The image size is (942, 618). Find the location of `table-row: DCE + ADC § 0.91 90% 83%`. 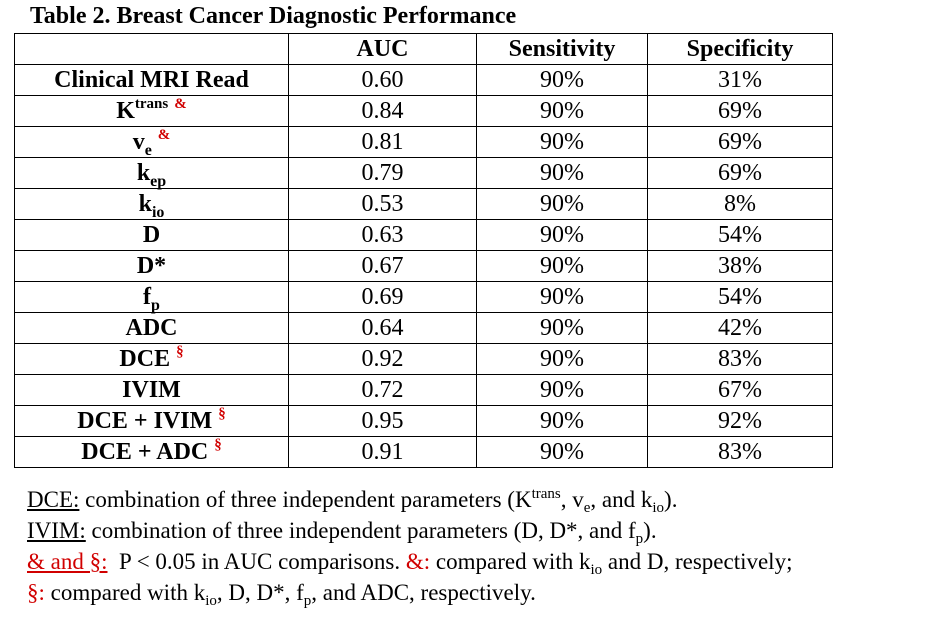

table-row: DCE + ADC § 0.91 90% 83% is located at coordinates (423, 452).